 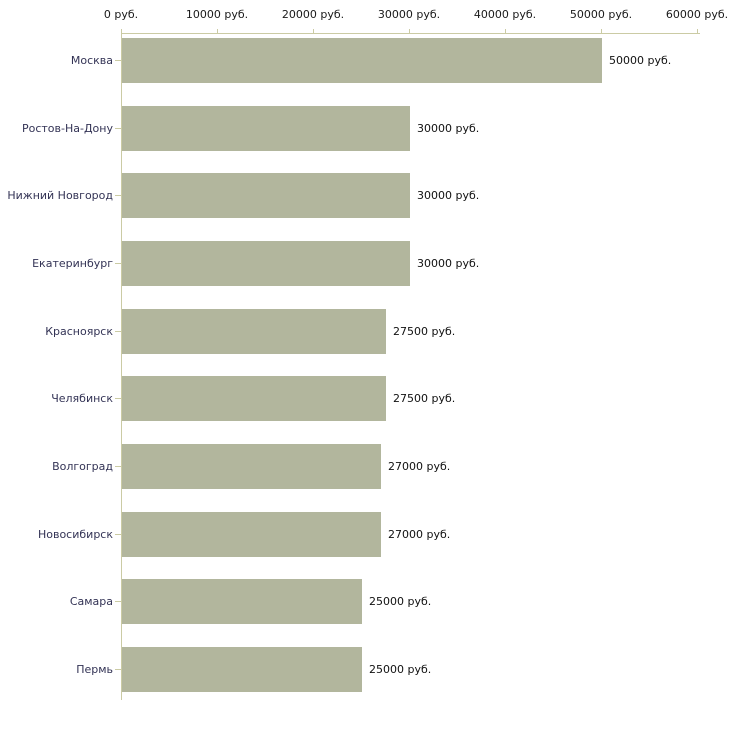 I want to click on x-axis-tick-label: 60000 руб., so click(x=697, y=14).